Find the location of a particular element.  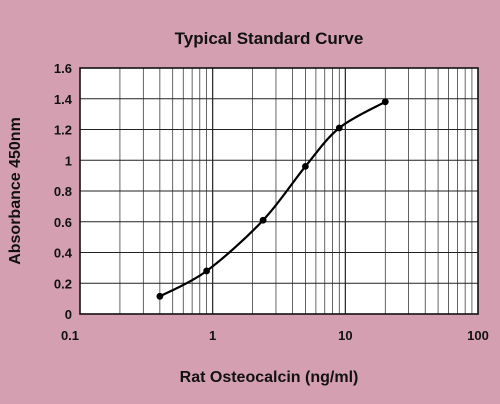

y-tick-label: 1.2 is located at coordinates (63, 130).